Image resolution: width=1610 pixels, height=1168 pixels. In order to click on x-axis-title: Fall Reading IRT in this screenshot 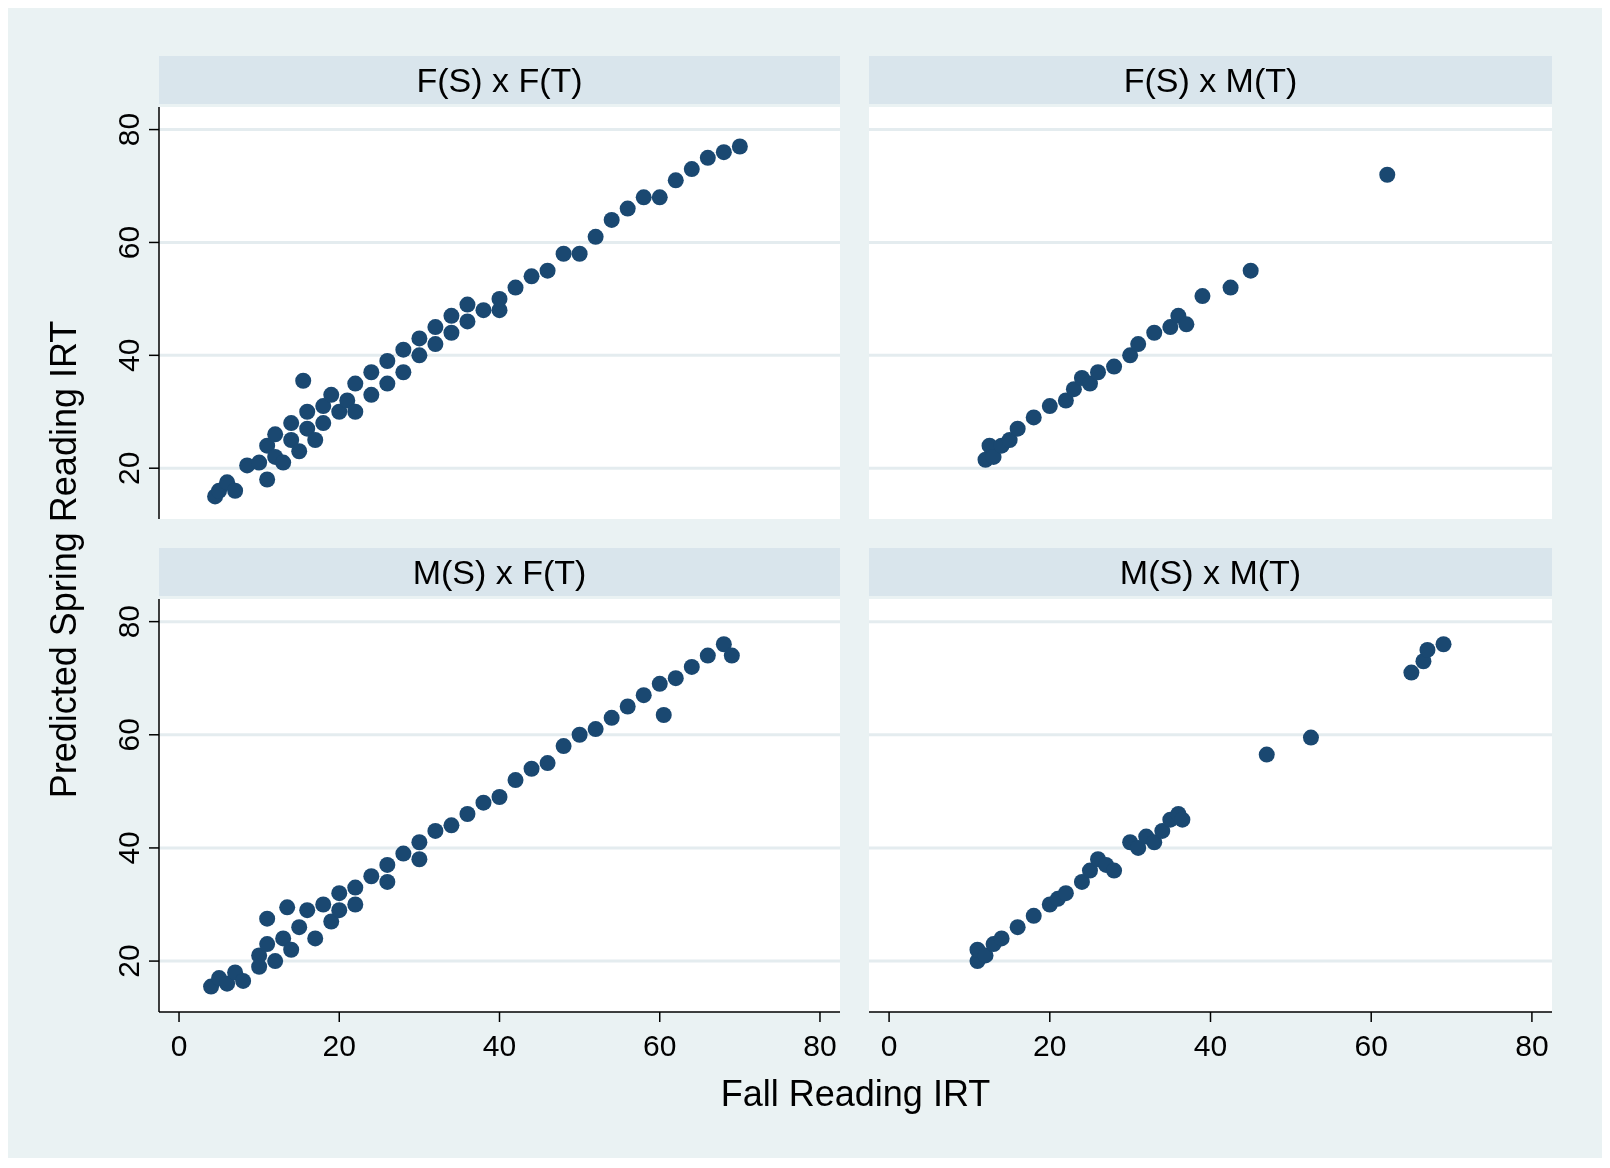, I will do `click(855, 1093)`.